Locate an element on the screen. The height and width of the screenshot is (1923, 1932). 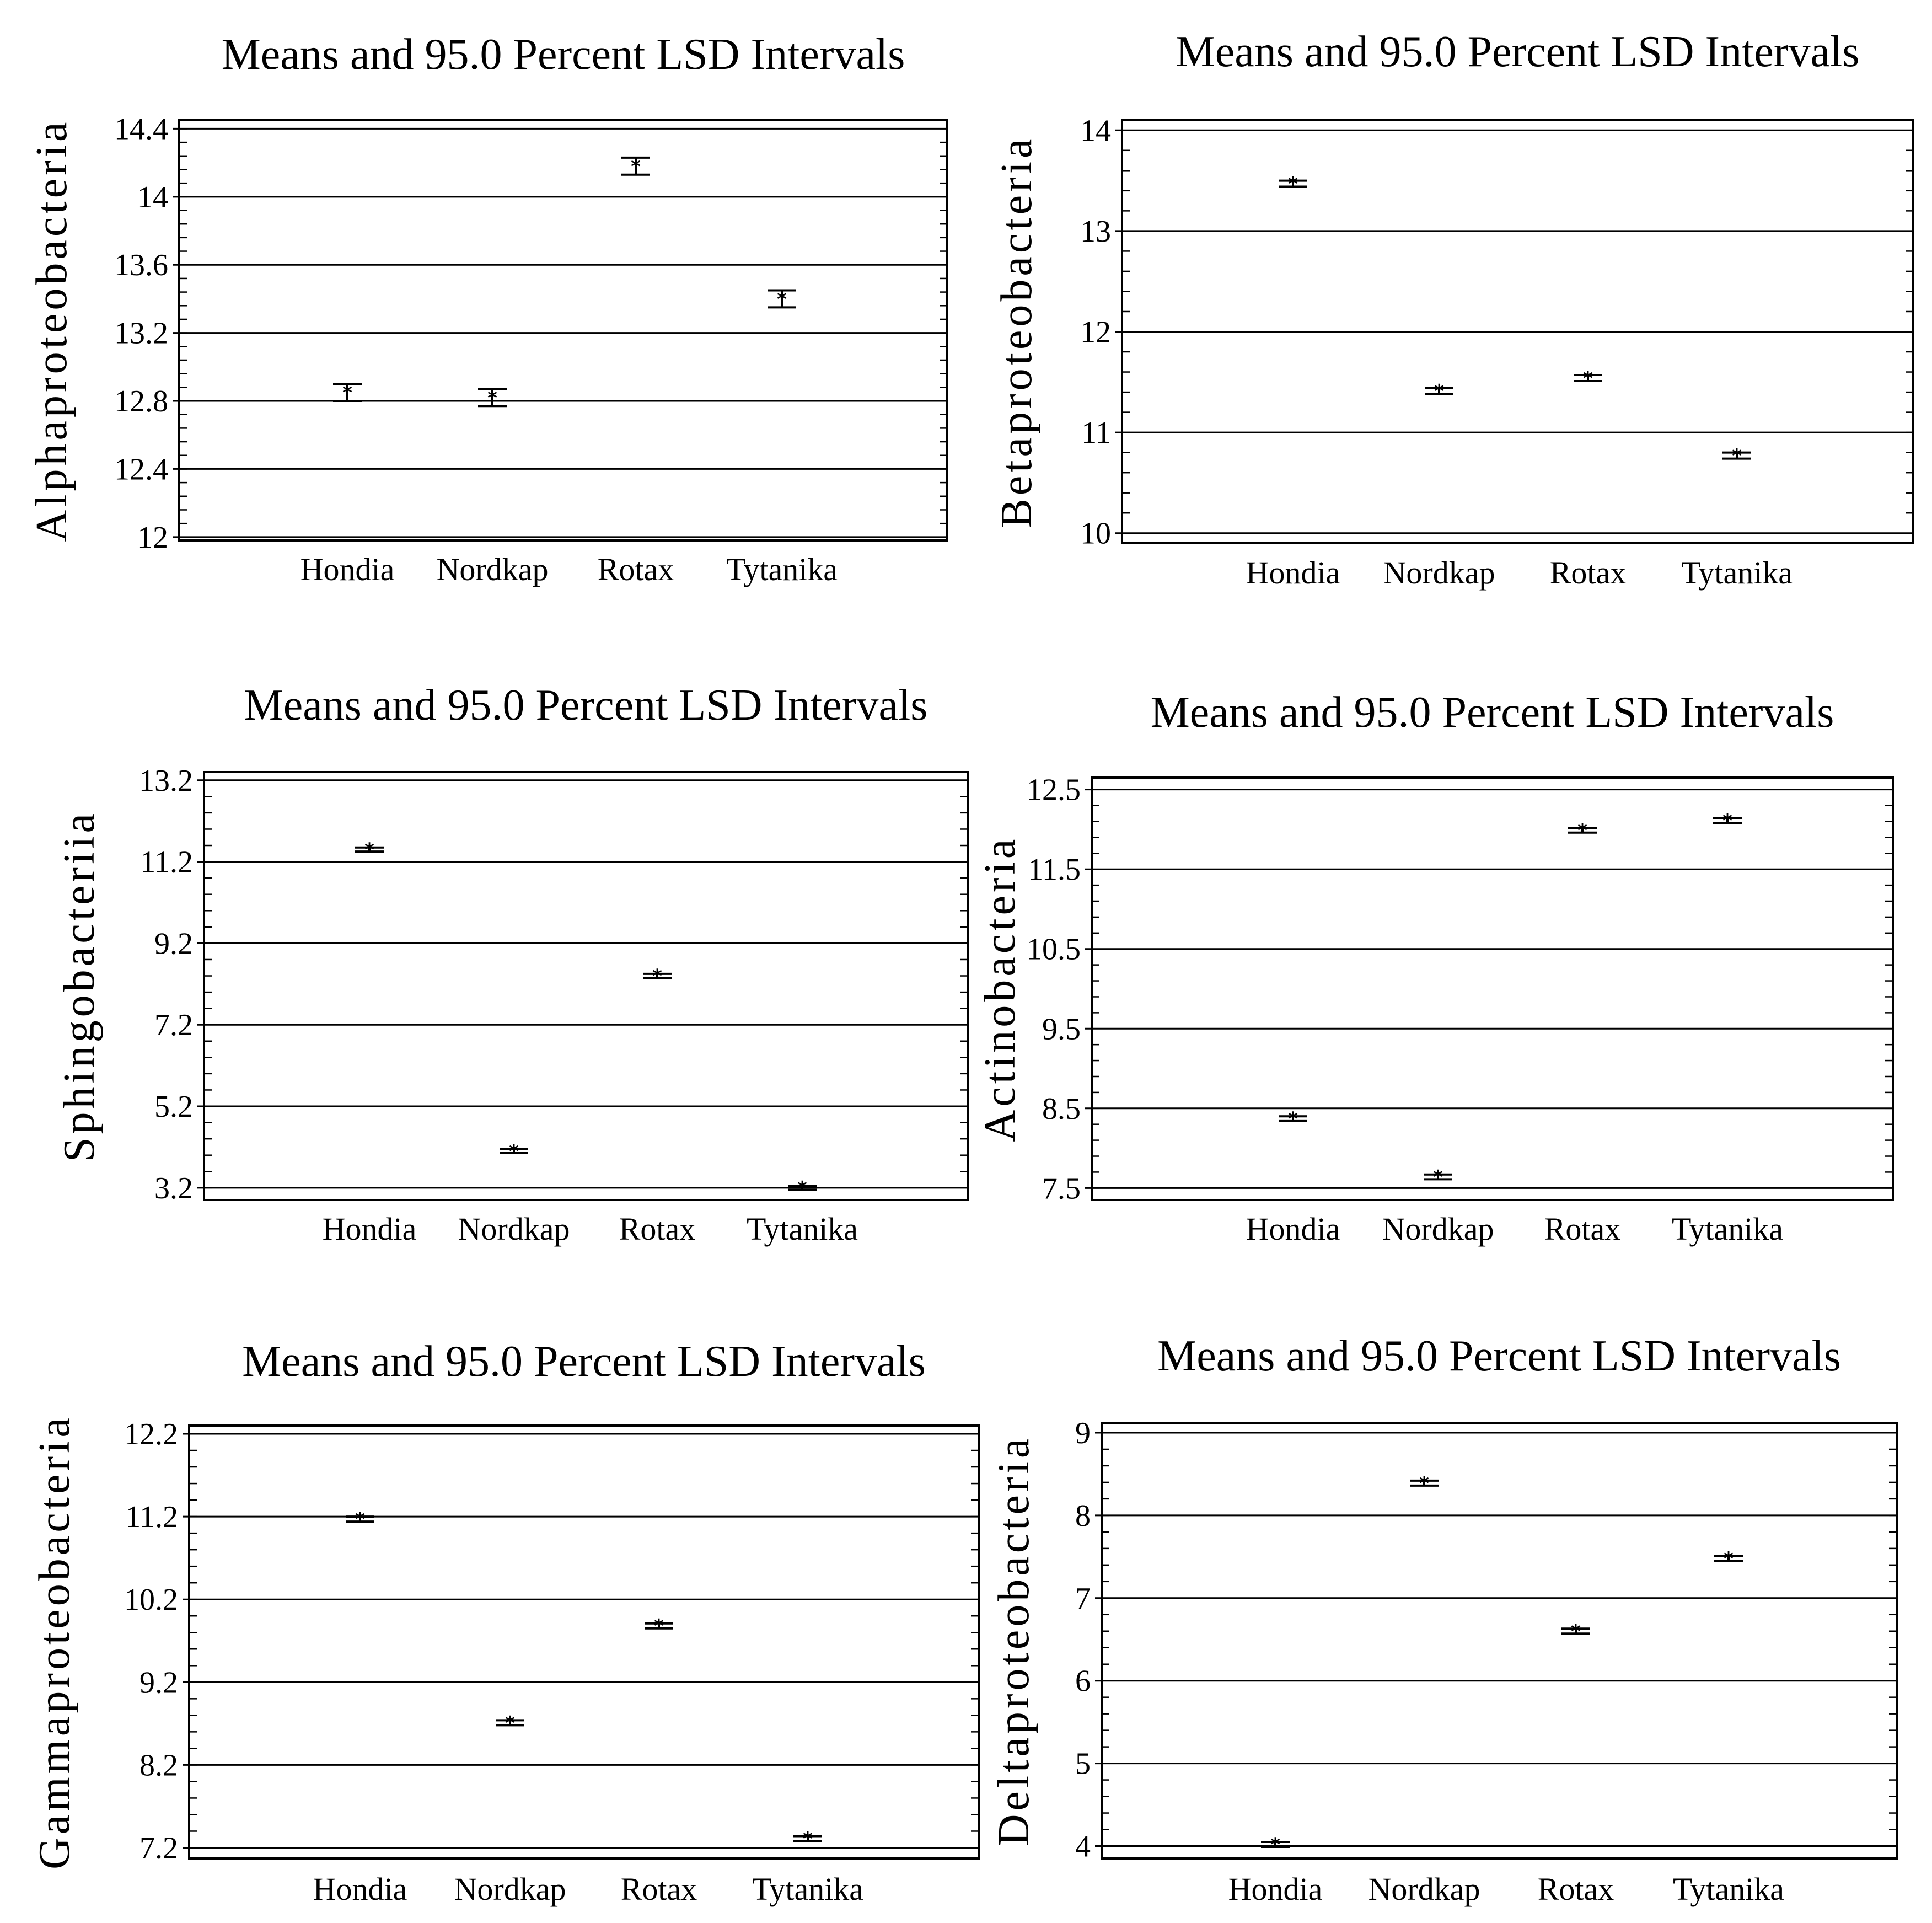
y-axis-label: Alphaproteobacteria is located at coordinates (52, 330).